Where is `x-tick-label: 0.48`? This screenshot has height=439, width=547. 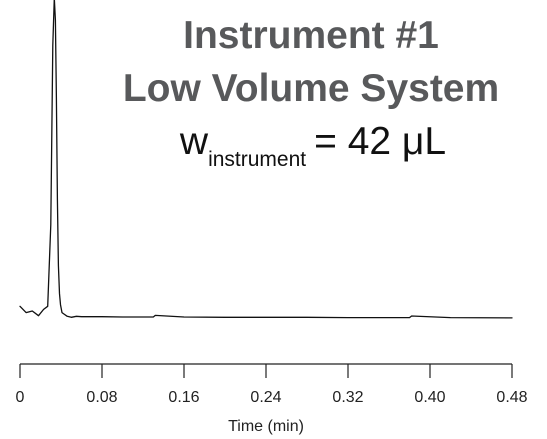 x-tick-label: 0.48 is located at coordinates (511, 397).